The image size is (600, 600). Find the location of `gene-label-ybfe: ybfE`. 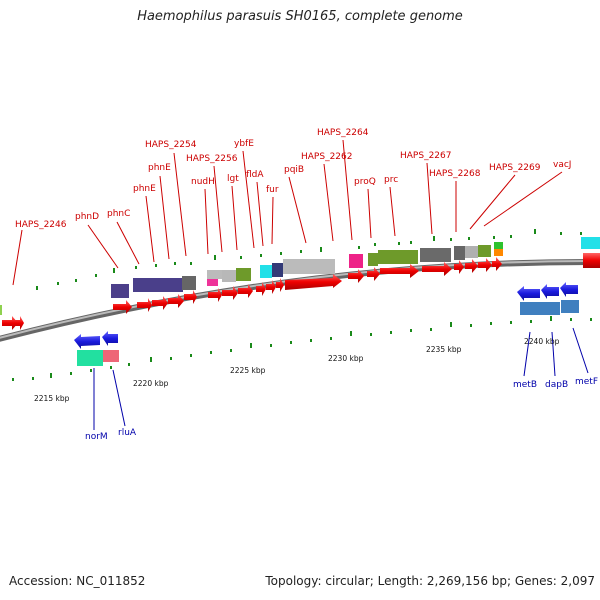

gene-label-ybfe: ybfE is located at coordinates (244, 144).